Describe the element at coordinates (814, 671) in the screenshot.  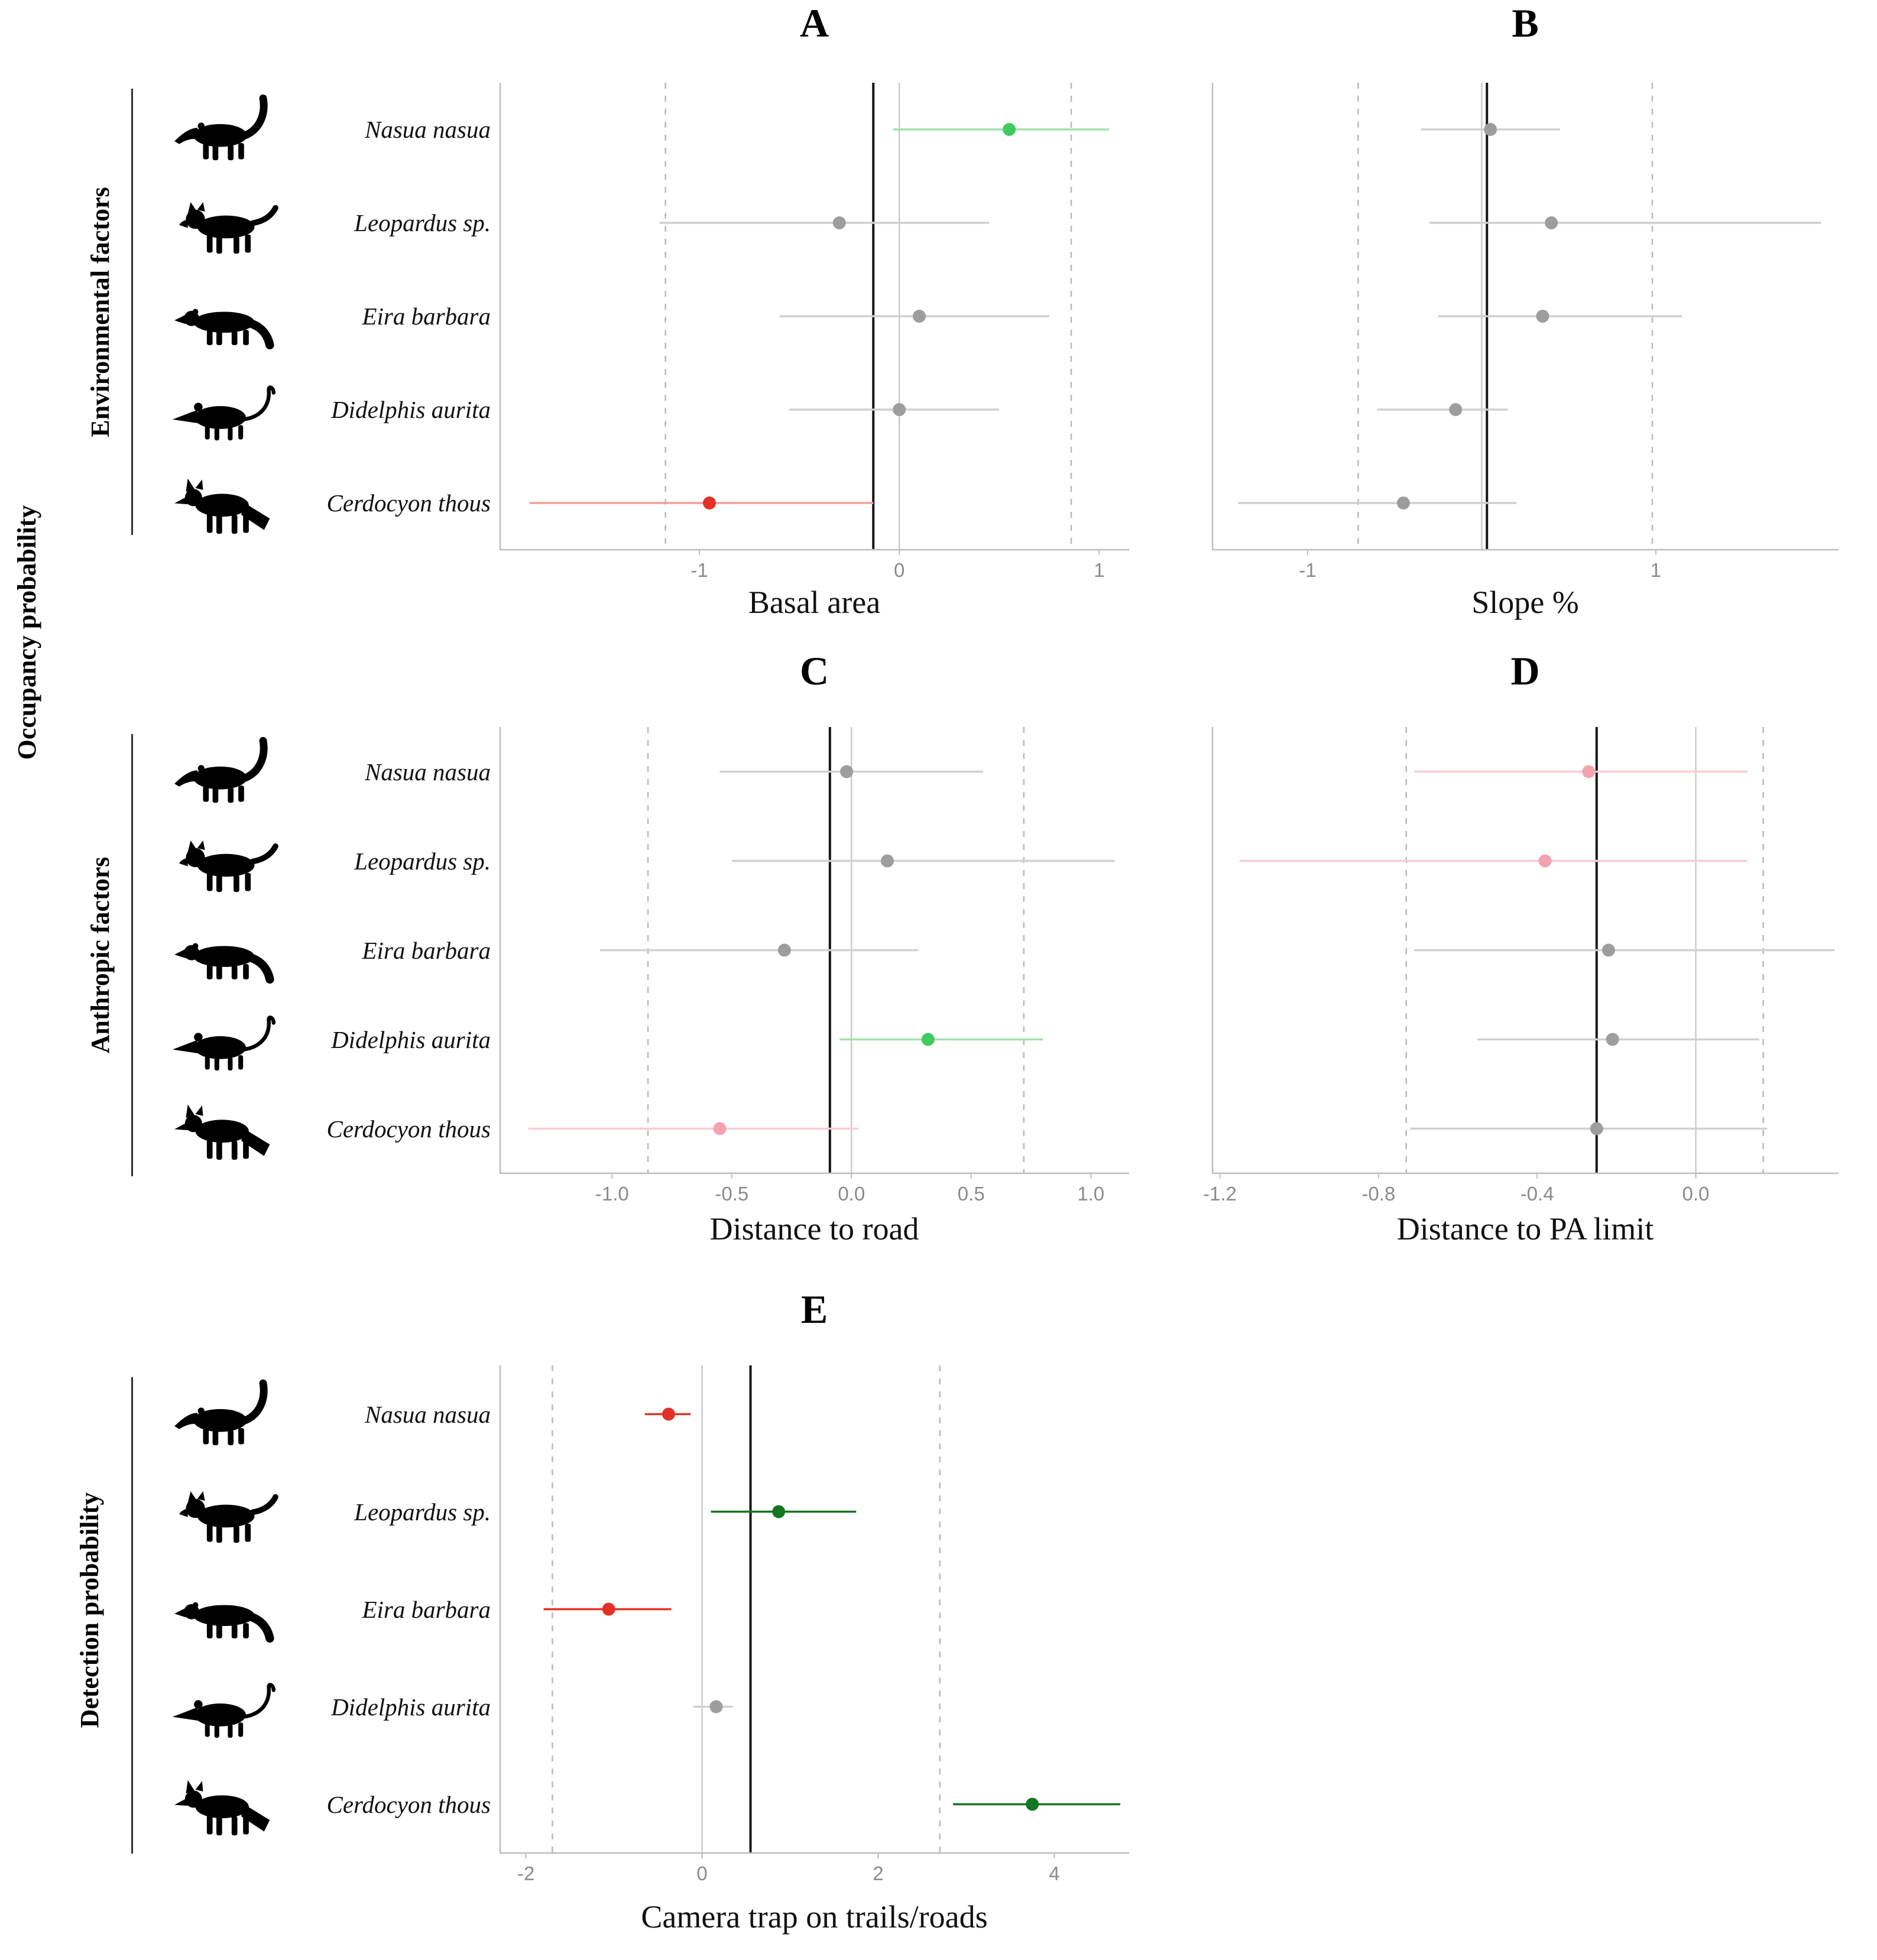
I see `panel-letter-c: C` at that location.